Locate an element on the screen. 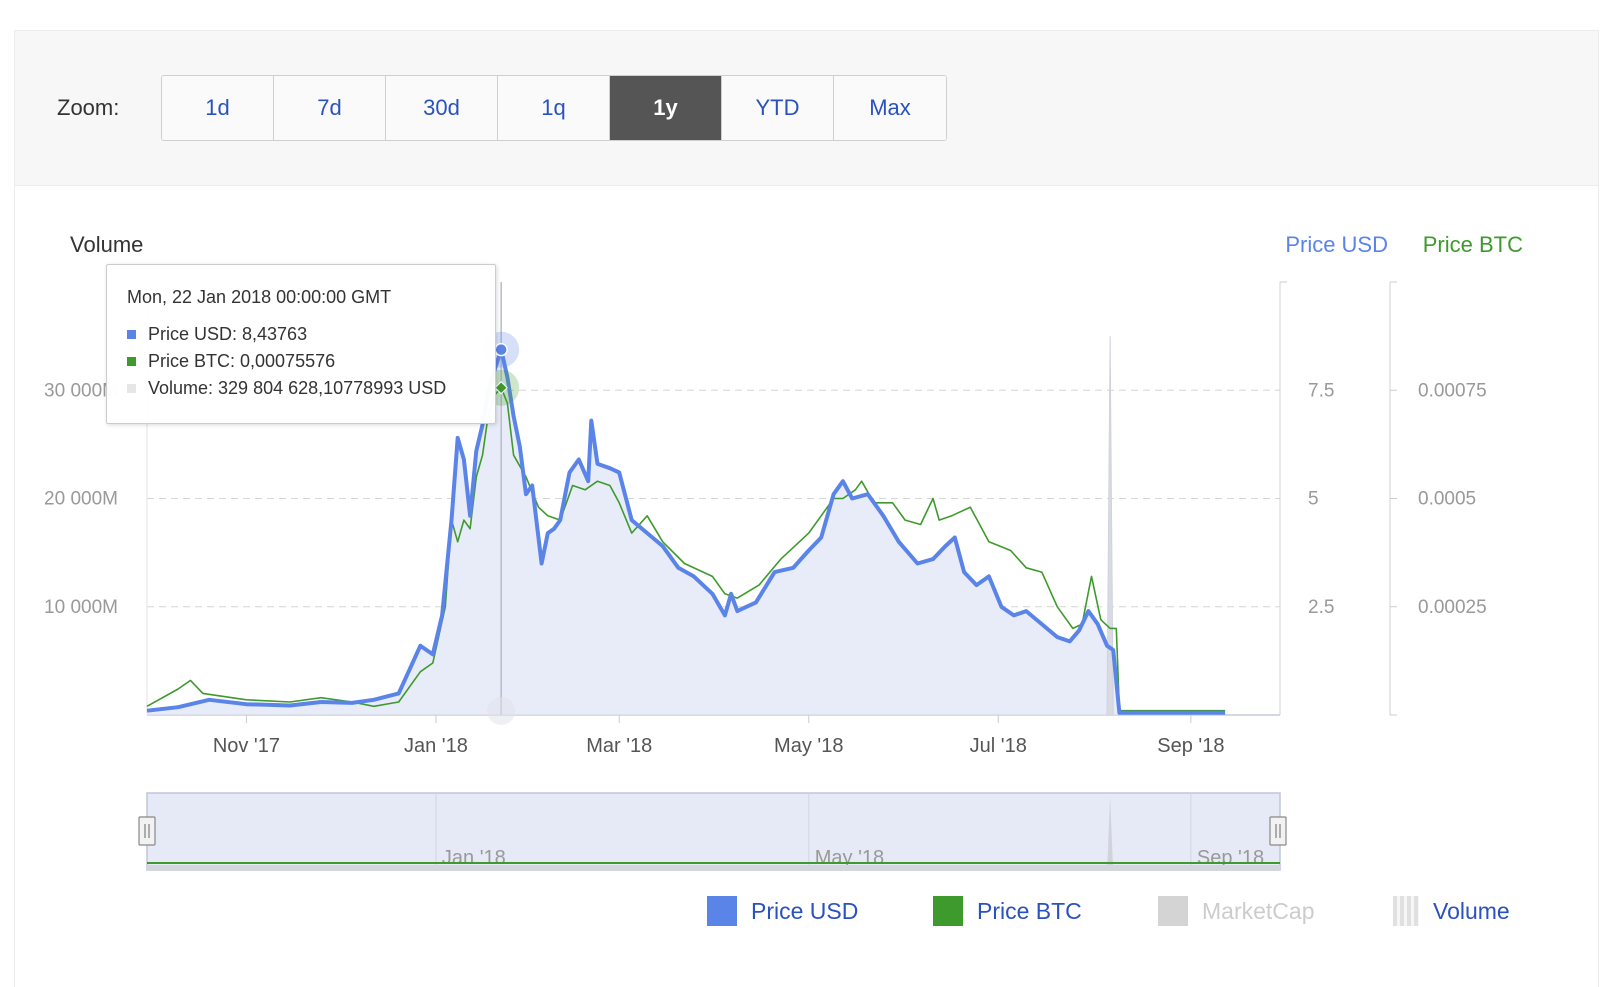 Image resolution: width=1610 pixels, height=987 pixels. zoom-button-group: 1d 7d 30d 1q 1y YTD Max is located at coordinates (554, 108).